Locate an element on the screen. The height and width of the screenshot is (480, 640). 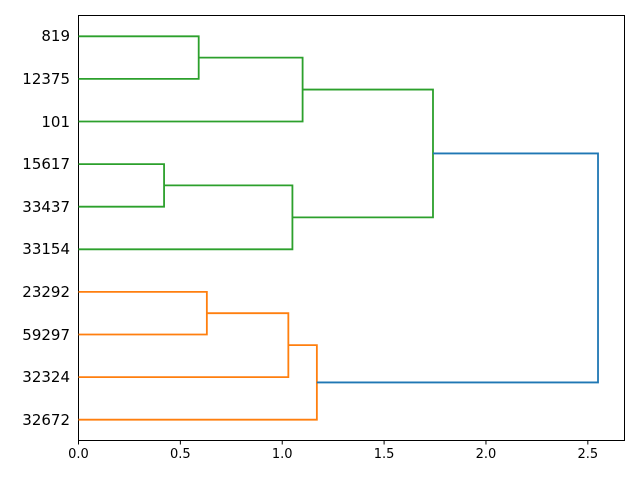
y-tick-label: 12375 is located at coordinates (46, 78).